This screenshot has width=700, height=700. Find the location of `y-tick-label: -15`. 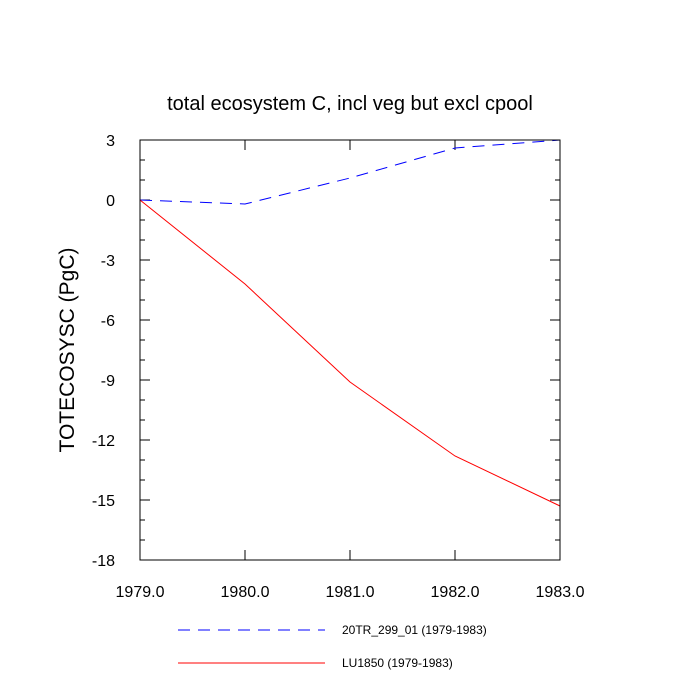

y-tick-label: -15 is located at coordinates (103, 501).